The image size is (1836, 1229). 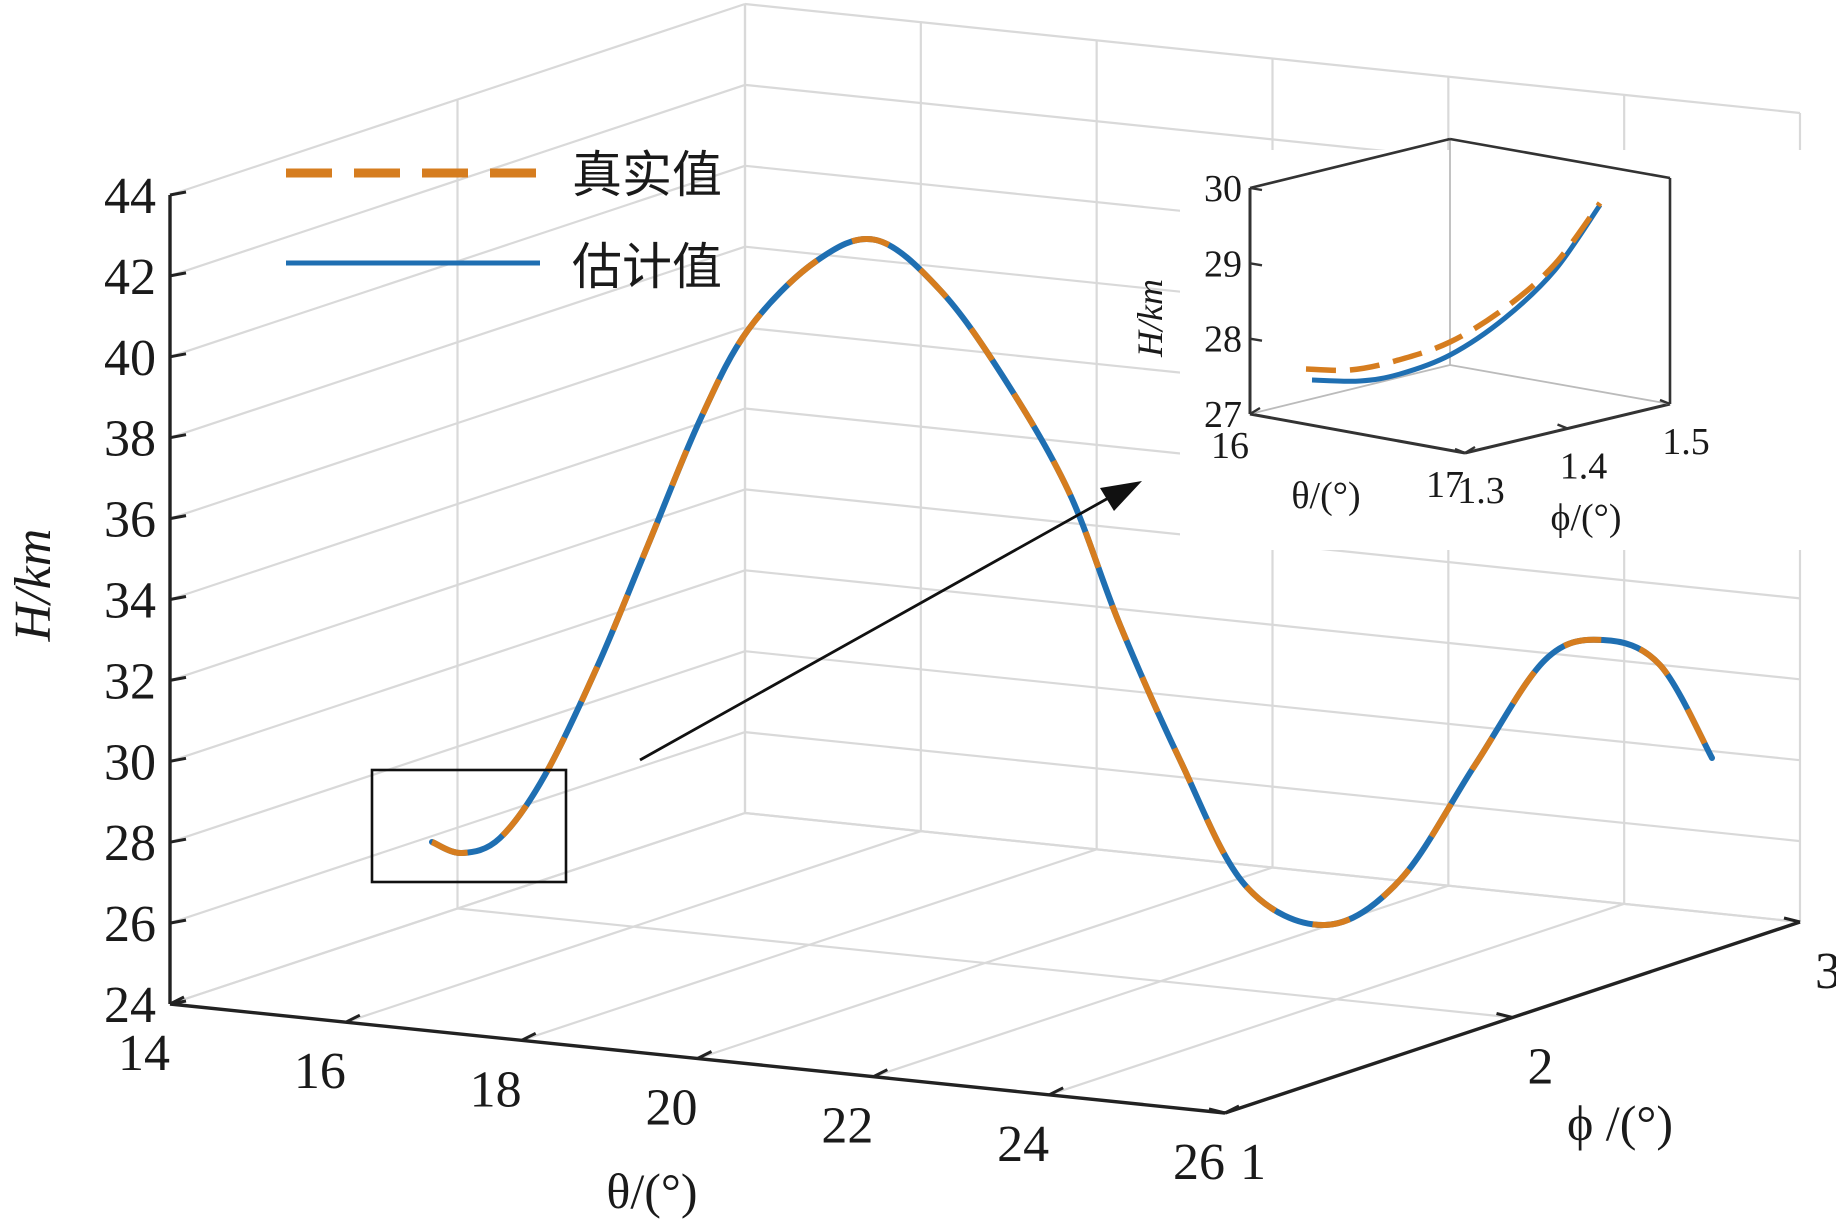 What do you see at coordinates (672, 1108) in the screenshot?
I see `x-tick-label: 20` at bounding box center [672, 1108].